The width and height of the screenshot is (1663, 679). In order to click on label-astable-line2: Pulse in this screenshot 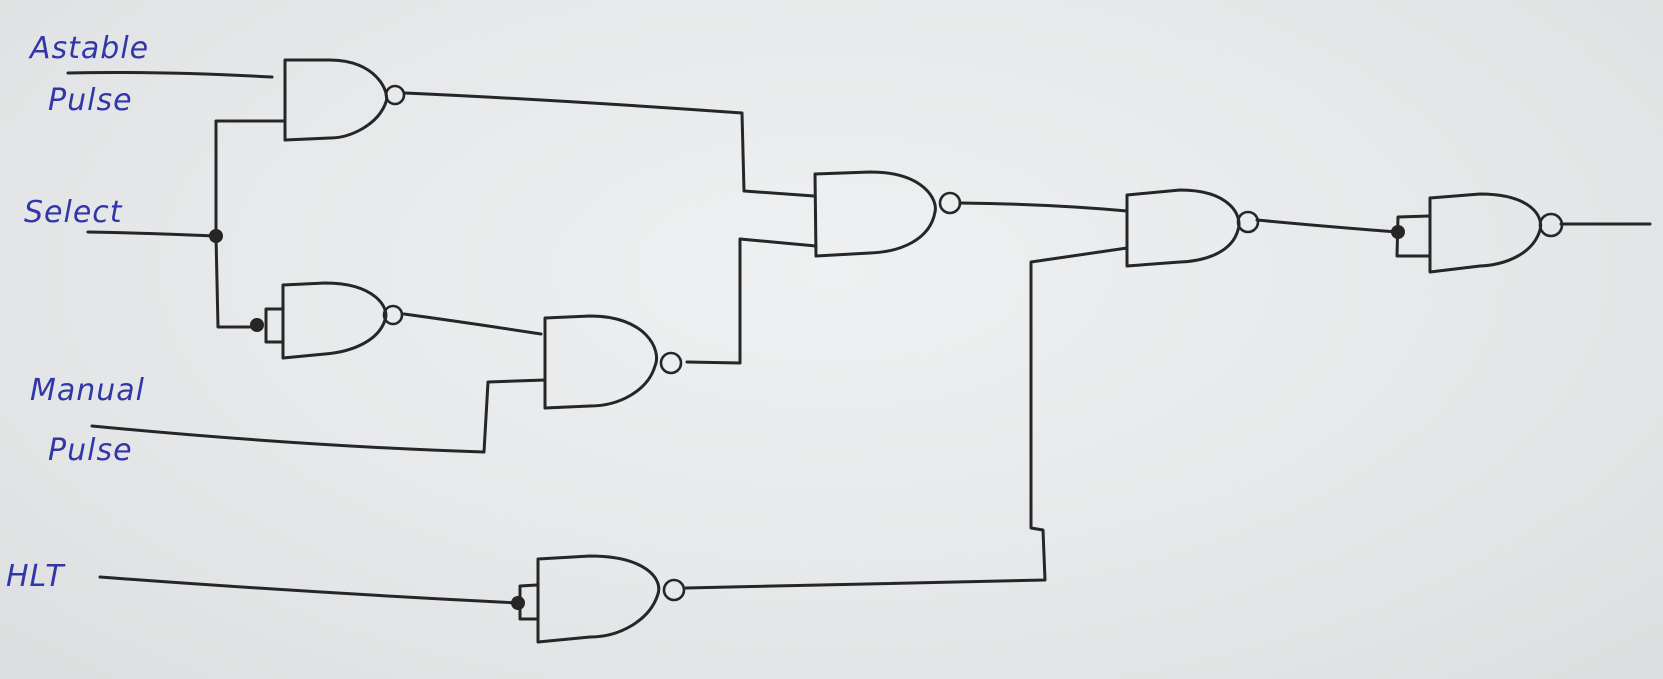, I will do `click(90, 100)`.